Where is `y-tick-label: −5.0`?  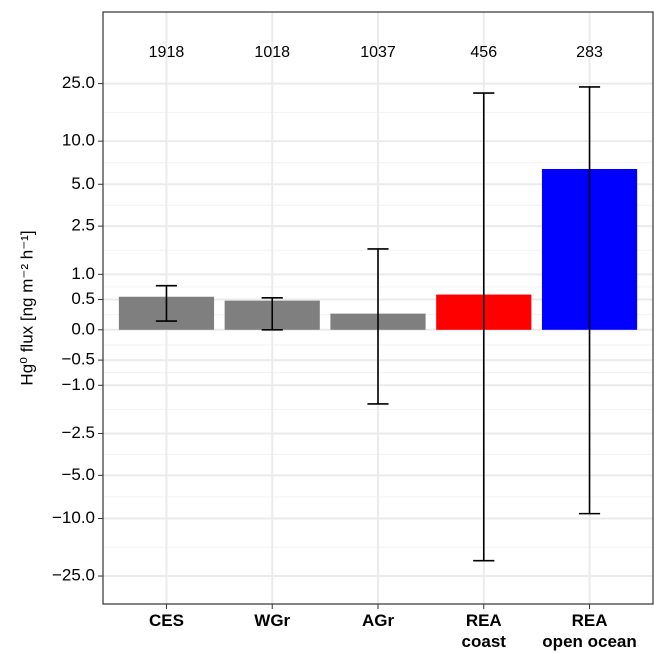 y-tick-label: −5.0 is located at coordinates (78, 474).